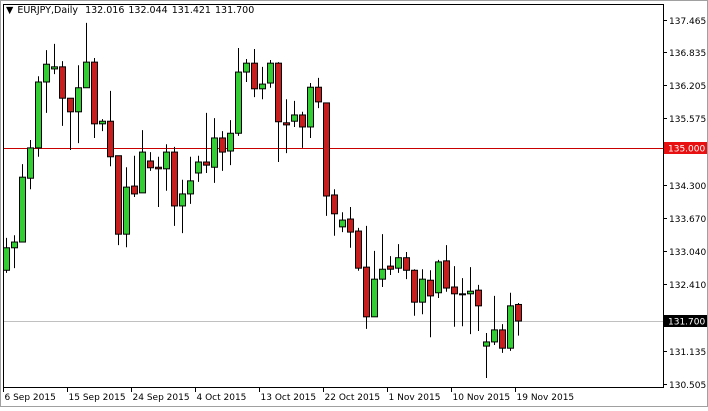 The width and height of the screenshot is (708, 411). I want to click on x-tick-label: 10 Nov 2015, so click(482, 398).